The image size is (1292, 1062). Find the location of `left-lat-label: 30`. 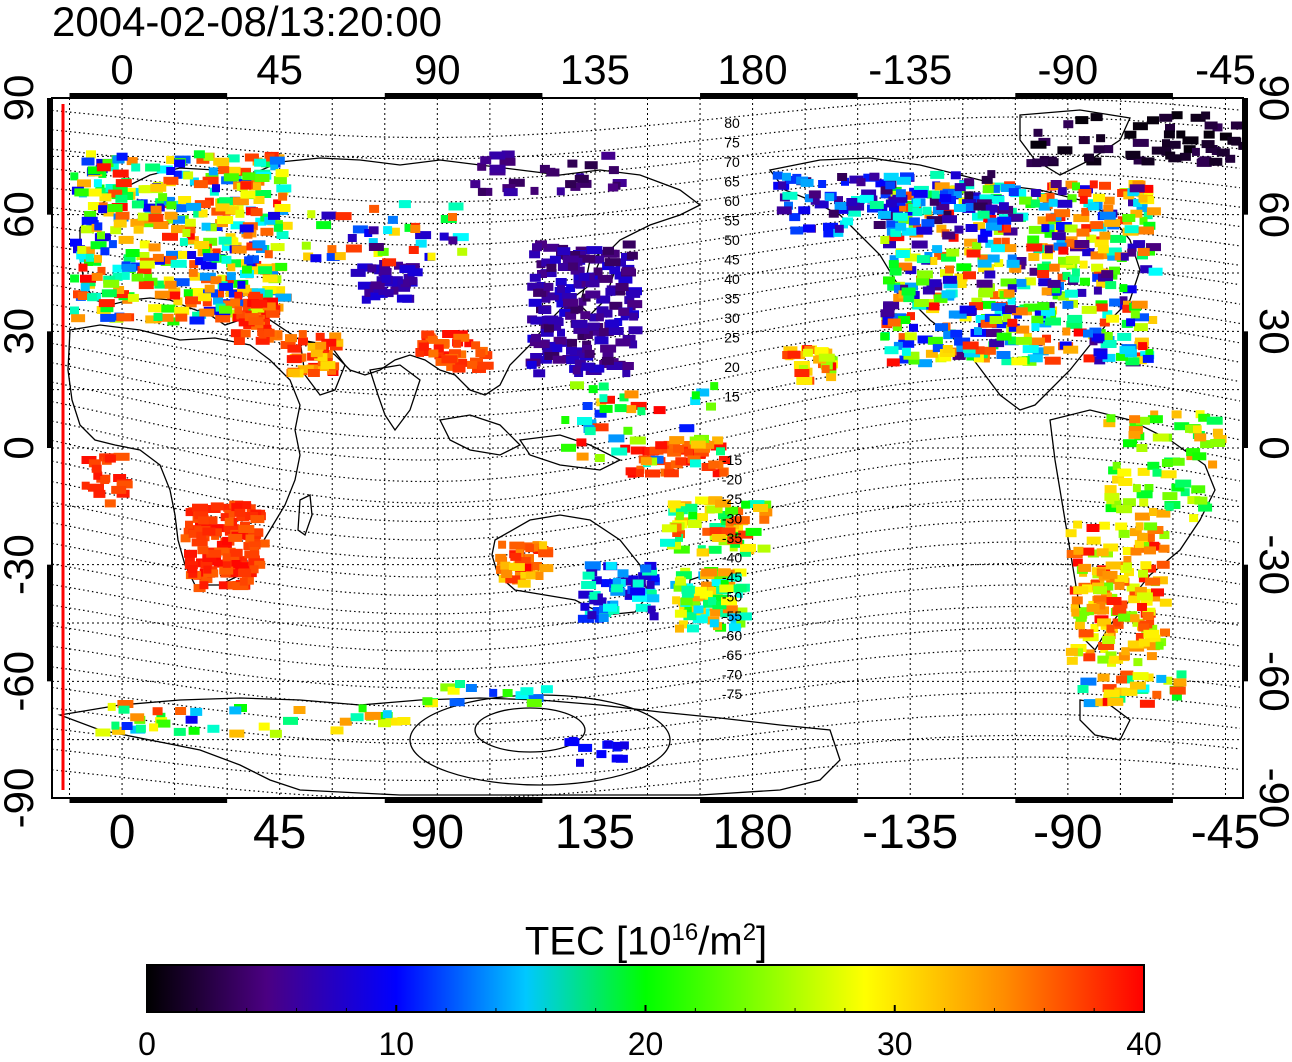

left-lat-label: 30 is located at coordinates (21, 331).